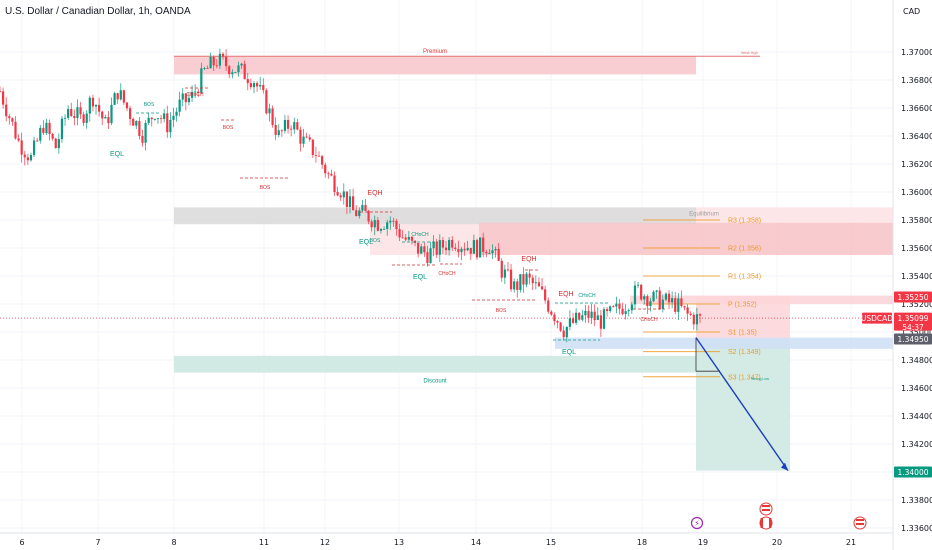 This screenshot has width=932, height=550. What do you see at coordinates (913, 472) in the screenshot?
I see `price-tag-green` at bounding box center [913, 472].